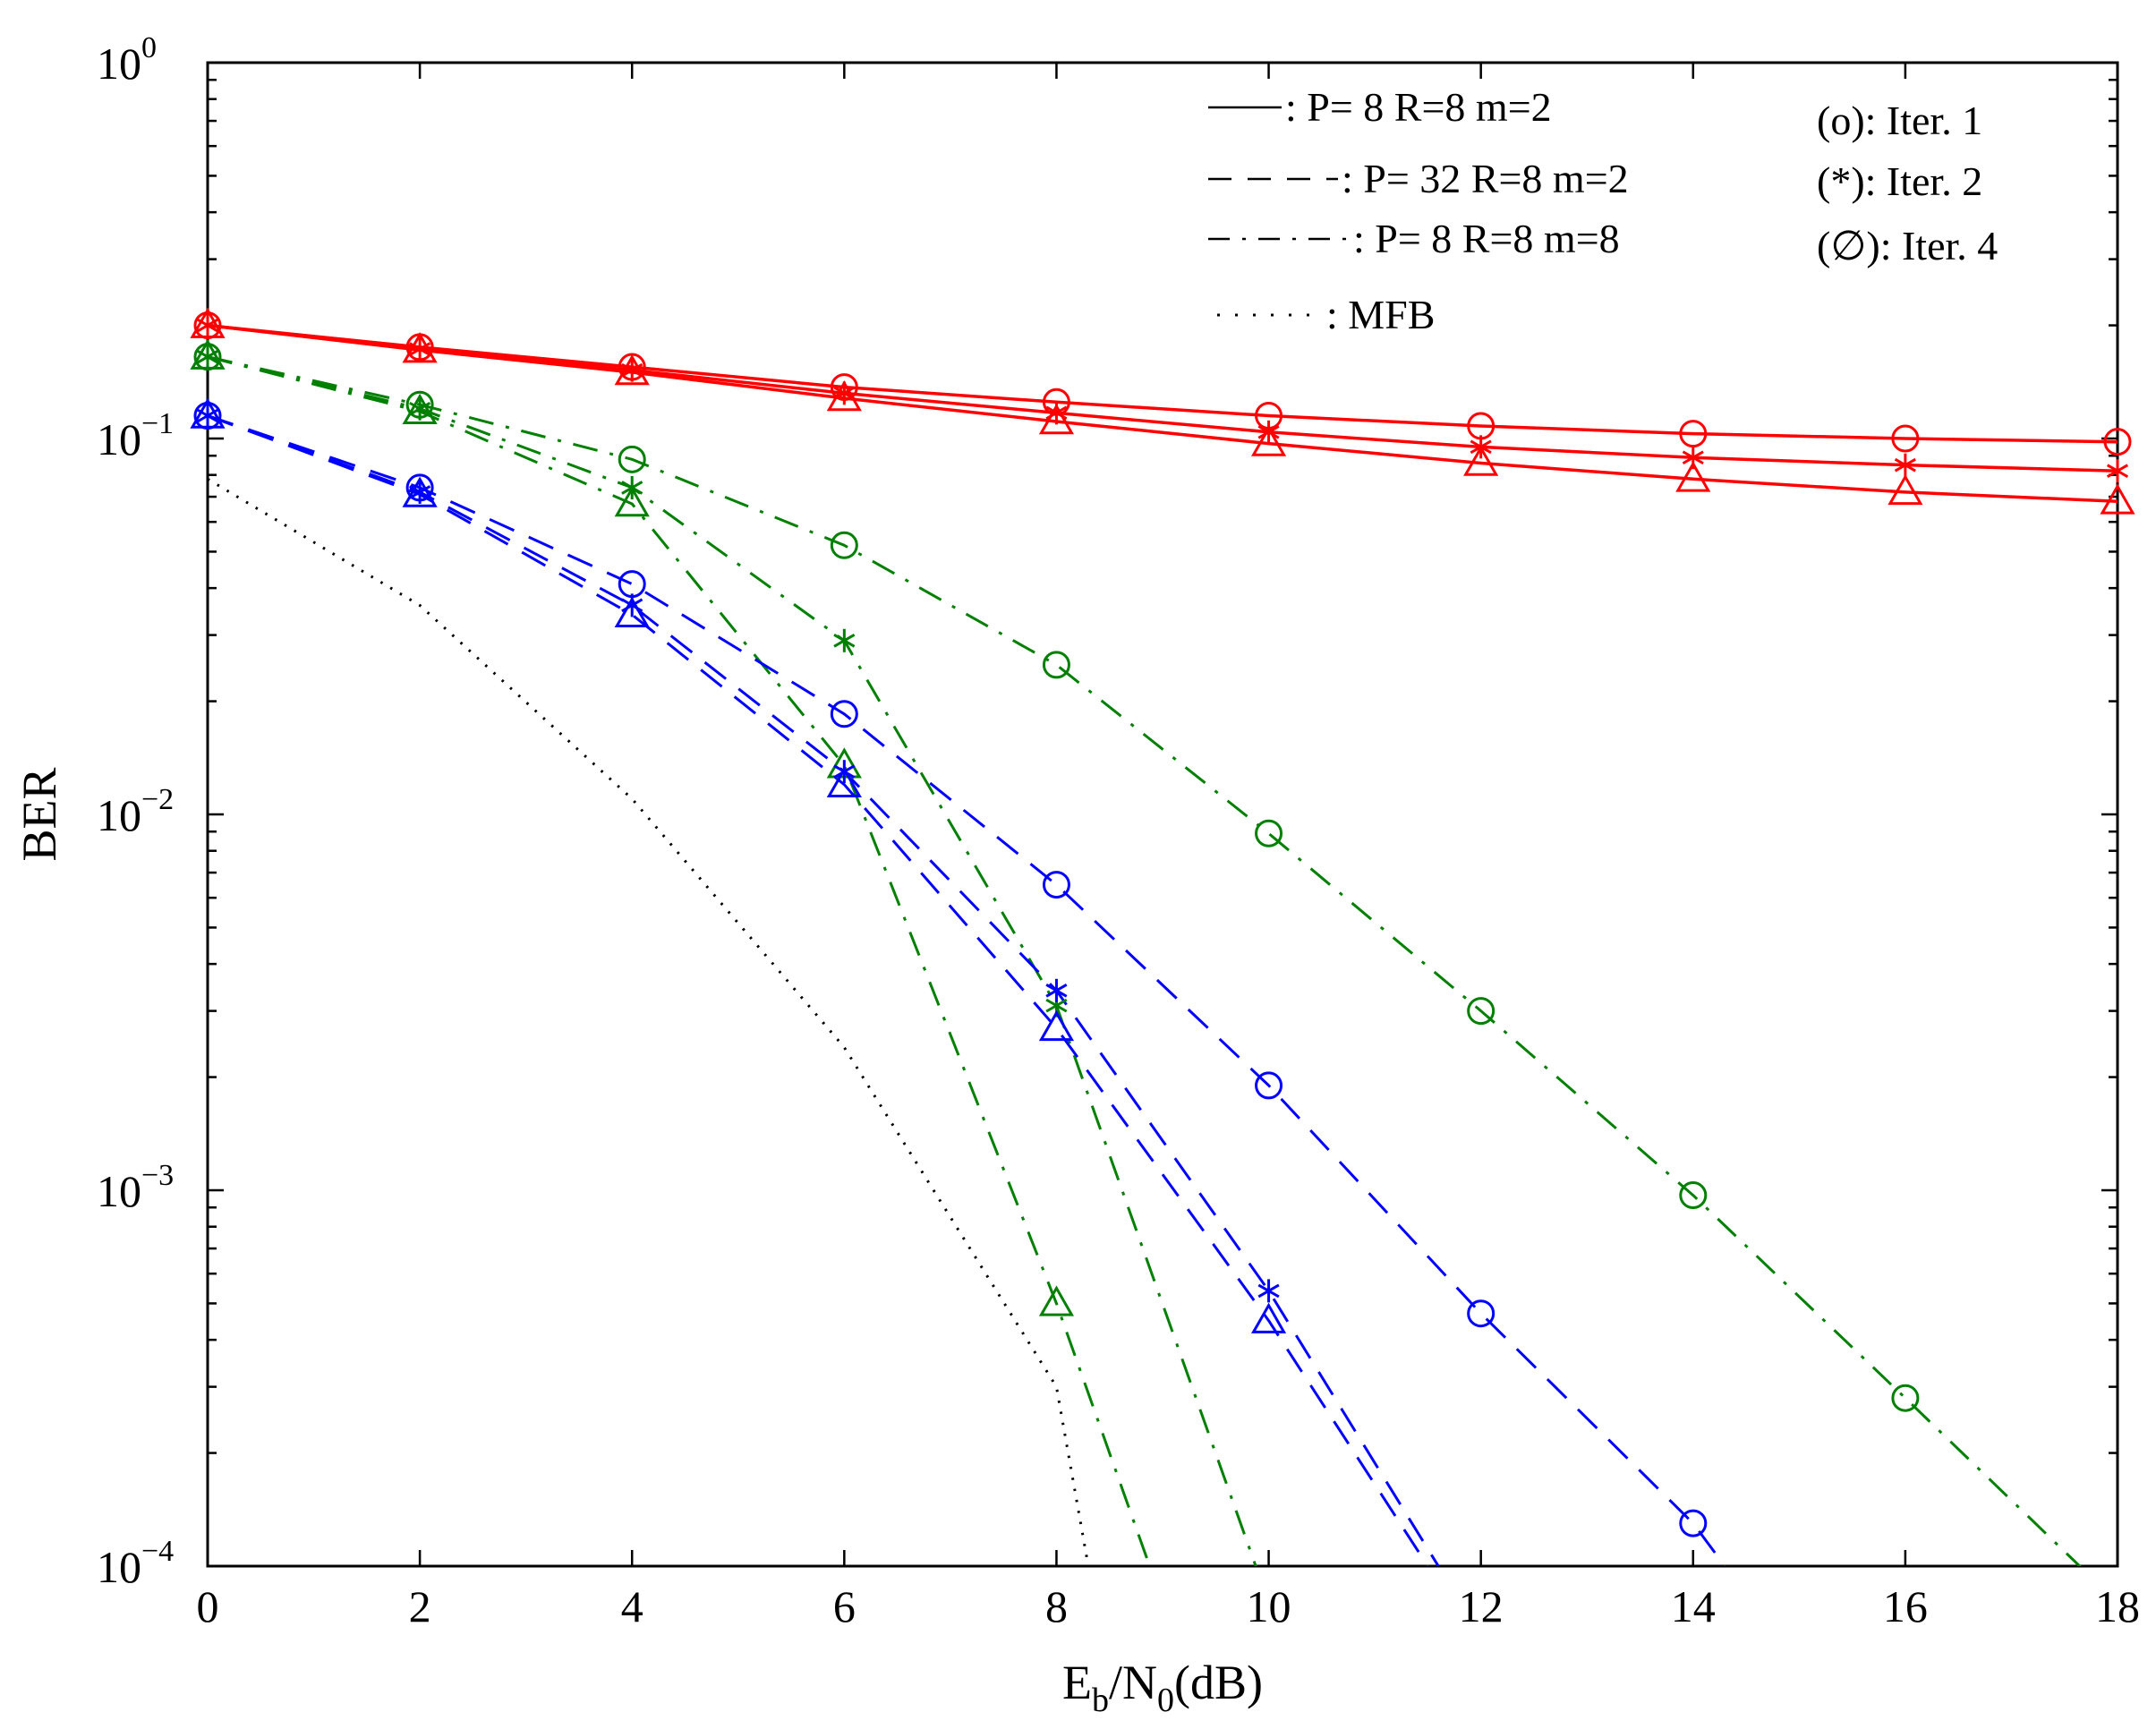 This screenshot has height=1729, width=2156. Describe the element at coordinates (127, 60) in the screenshot. I see `y-tick-label: 10⁰` at that location.